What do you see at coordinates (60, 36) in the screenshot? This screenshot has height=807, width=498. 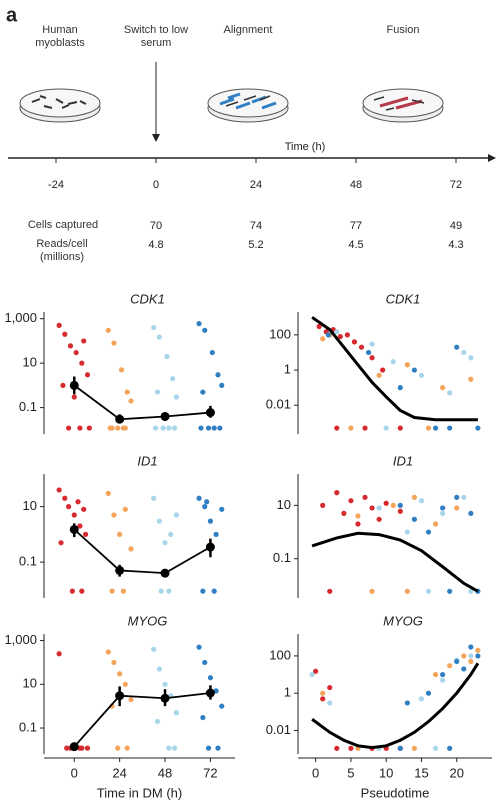 I see `stage-label: Human myoblasts` at bounding box center [60, 36].